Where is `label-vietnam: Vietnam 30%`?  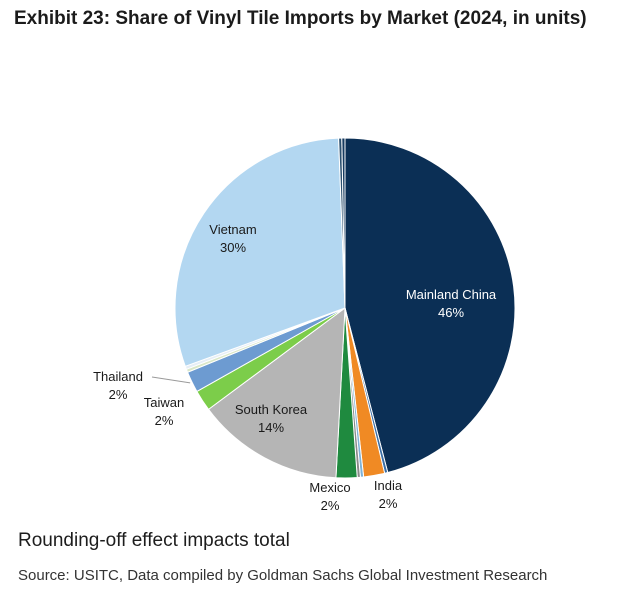
label-vietnam: Vietnam 30% is located at coordinates (232, 238).